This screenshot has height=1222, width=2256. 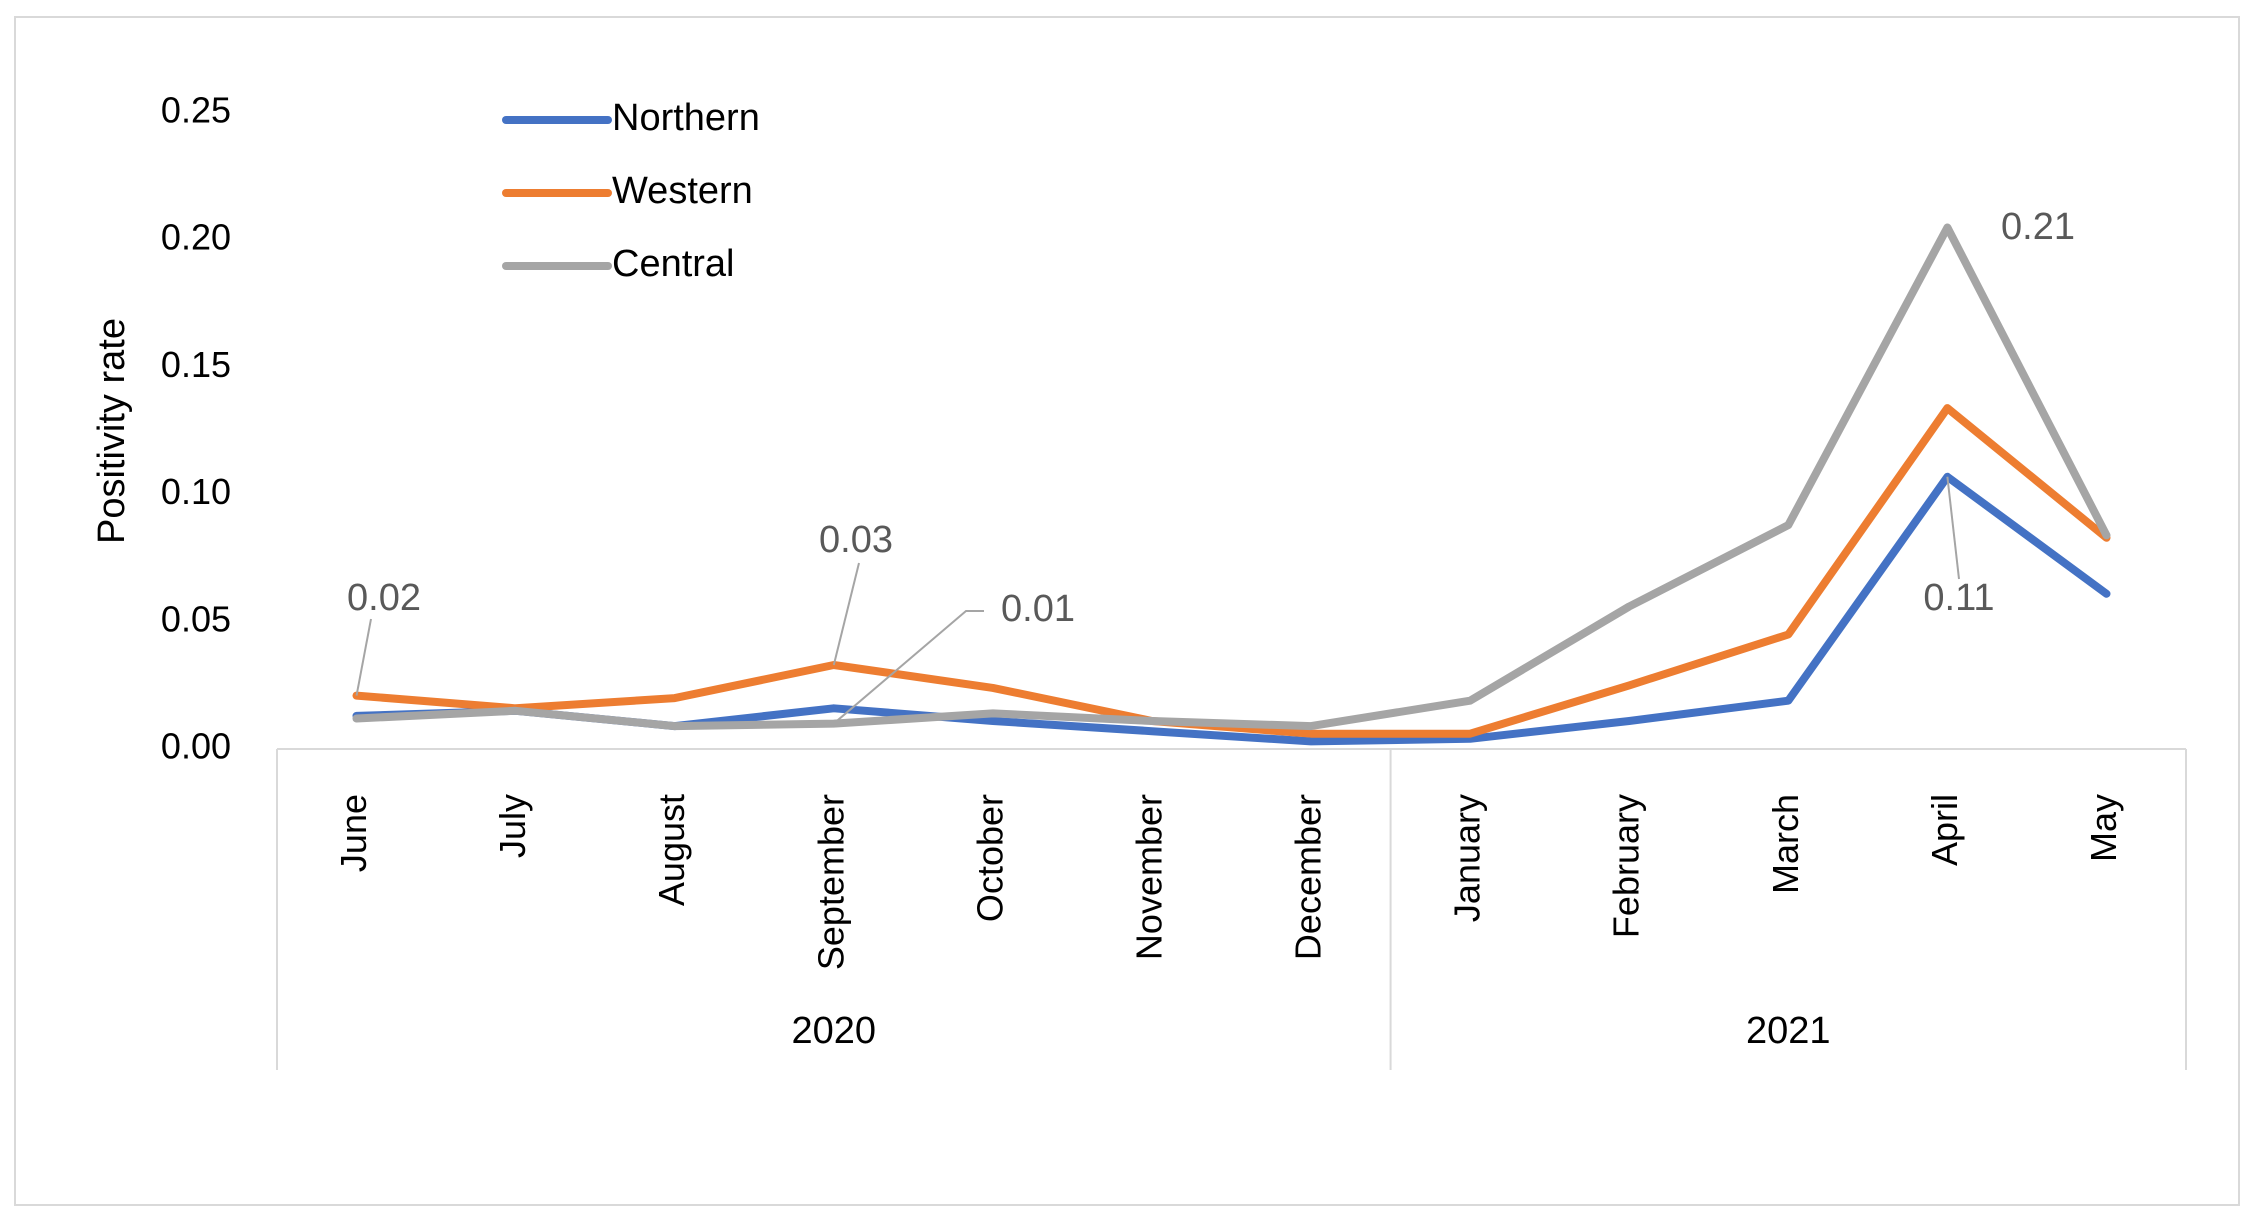 What do you see at coordinates (671, 850) in the screenshot?
I see `x-tick-label: August` at bounding box center [671, 850].